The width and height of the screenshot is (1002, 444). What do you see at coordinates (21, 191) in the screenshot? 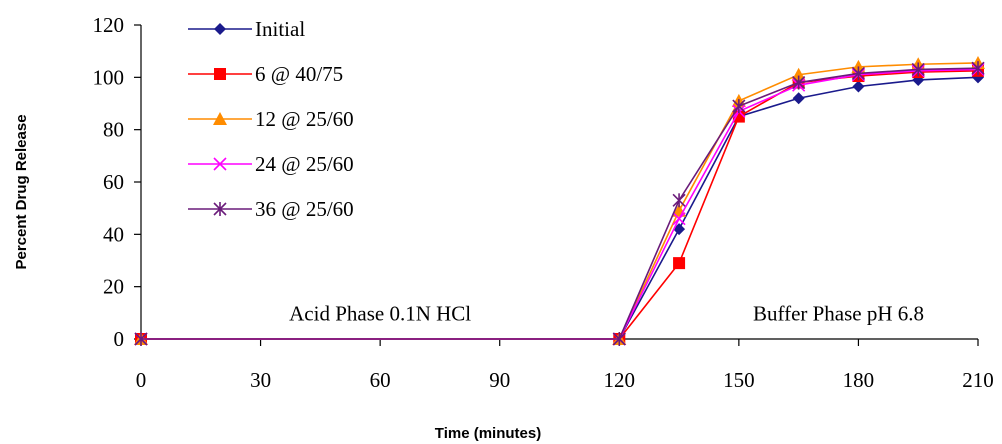
I see `y-axis-title: Percent Drug Release` at bounding box center [21, 191].